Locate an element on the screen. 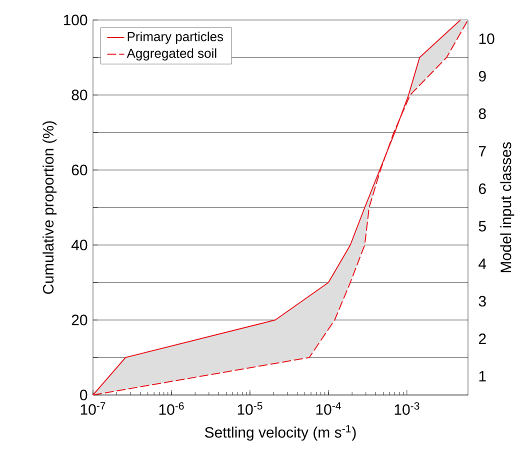 The image size is (532, 463). legend-label: Primary particles is located at coordinates (176, 38).